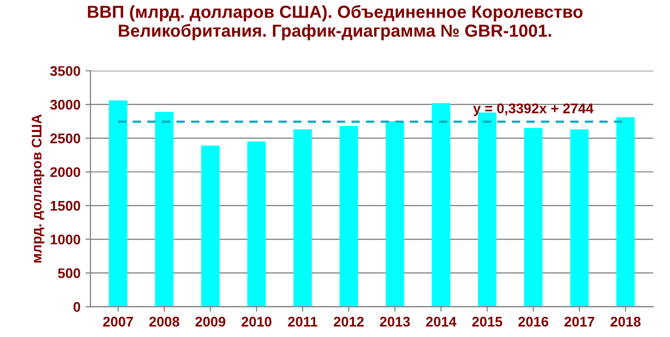 This screenshot has height=337, width=670. Describe the element at coordinates (257, 321) in the screenshot. I see `x-tick-label: 2010` at that location.